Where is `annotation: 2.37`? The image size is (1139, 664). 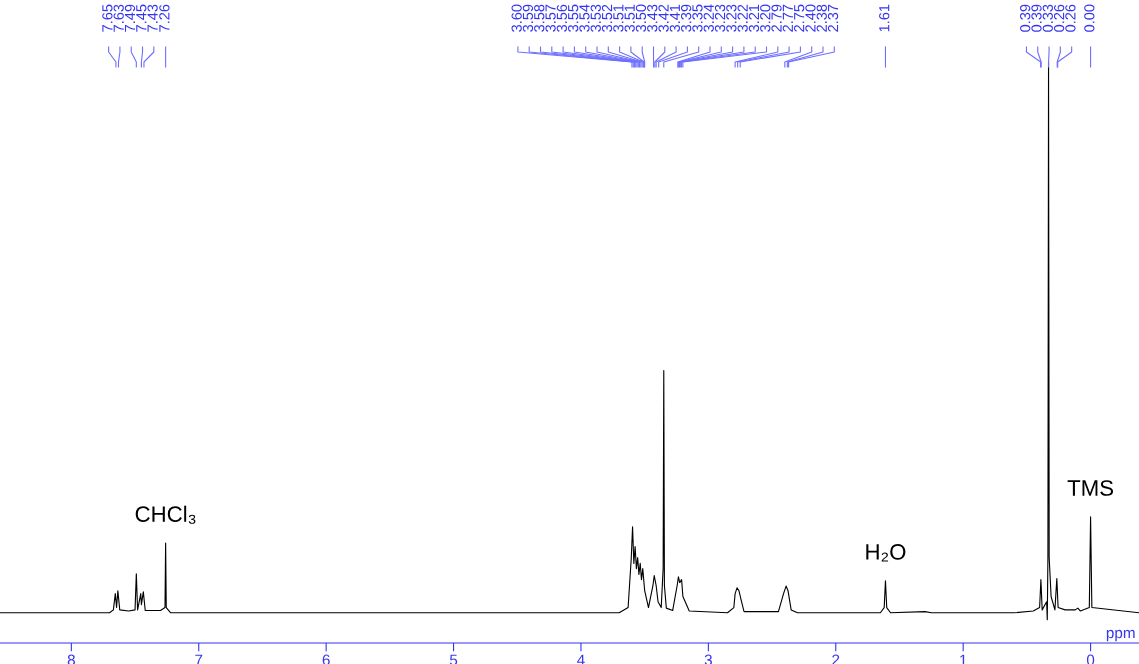 annotation: 2.37 is located at coordinates (833, 18).